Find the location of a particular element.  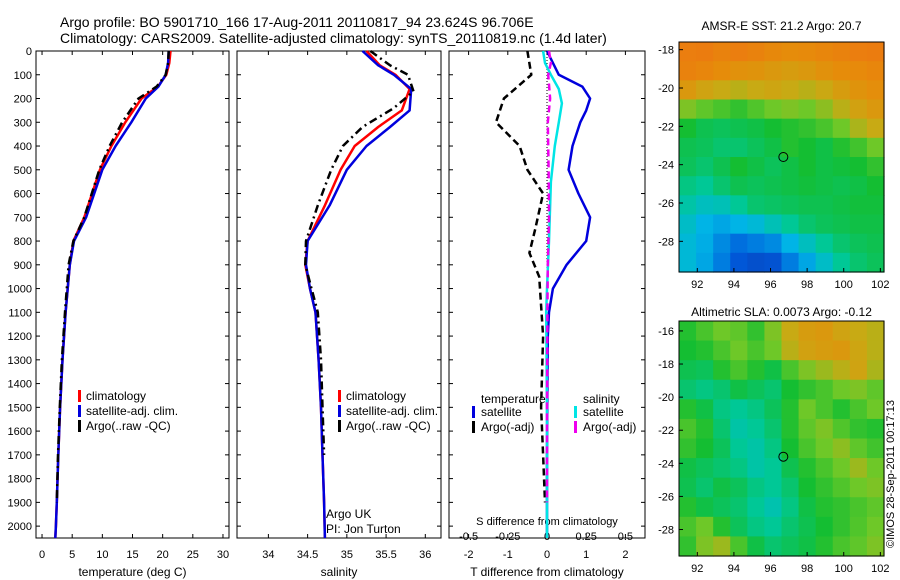

y-tick-label: 500 is located at coordinates (23, 171).